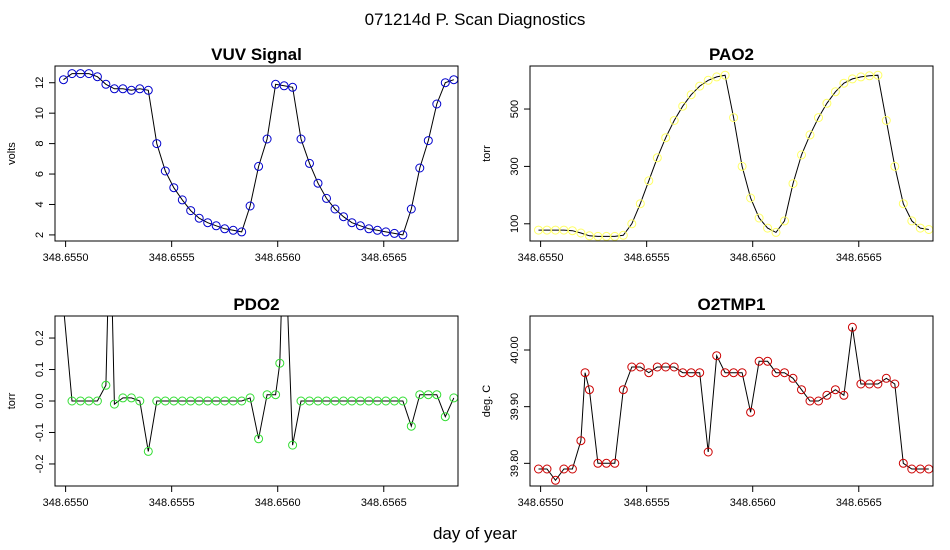 The width and height of the screenshot is (950, 550). What do you see at coordinates (515, 109) in the screenshot?
I see `y-tick-label: 500` at bounding box center [515, 109].